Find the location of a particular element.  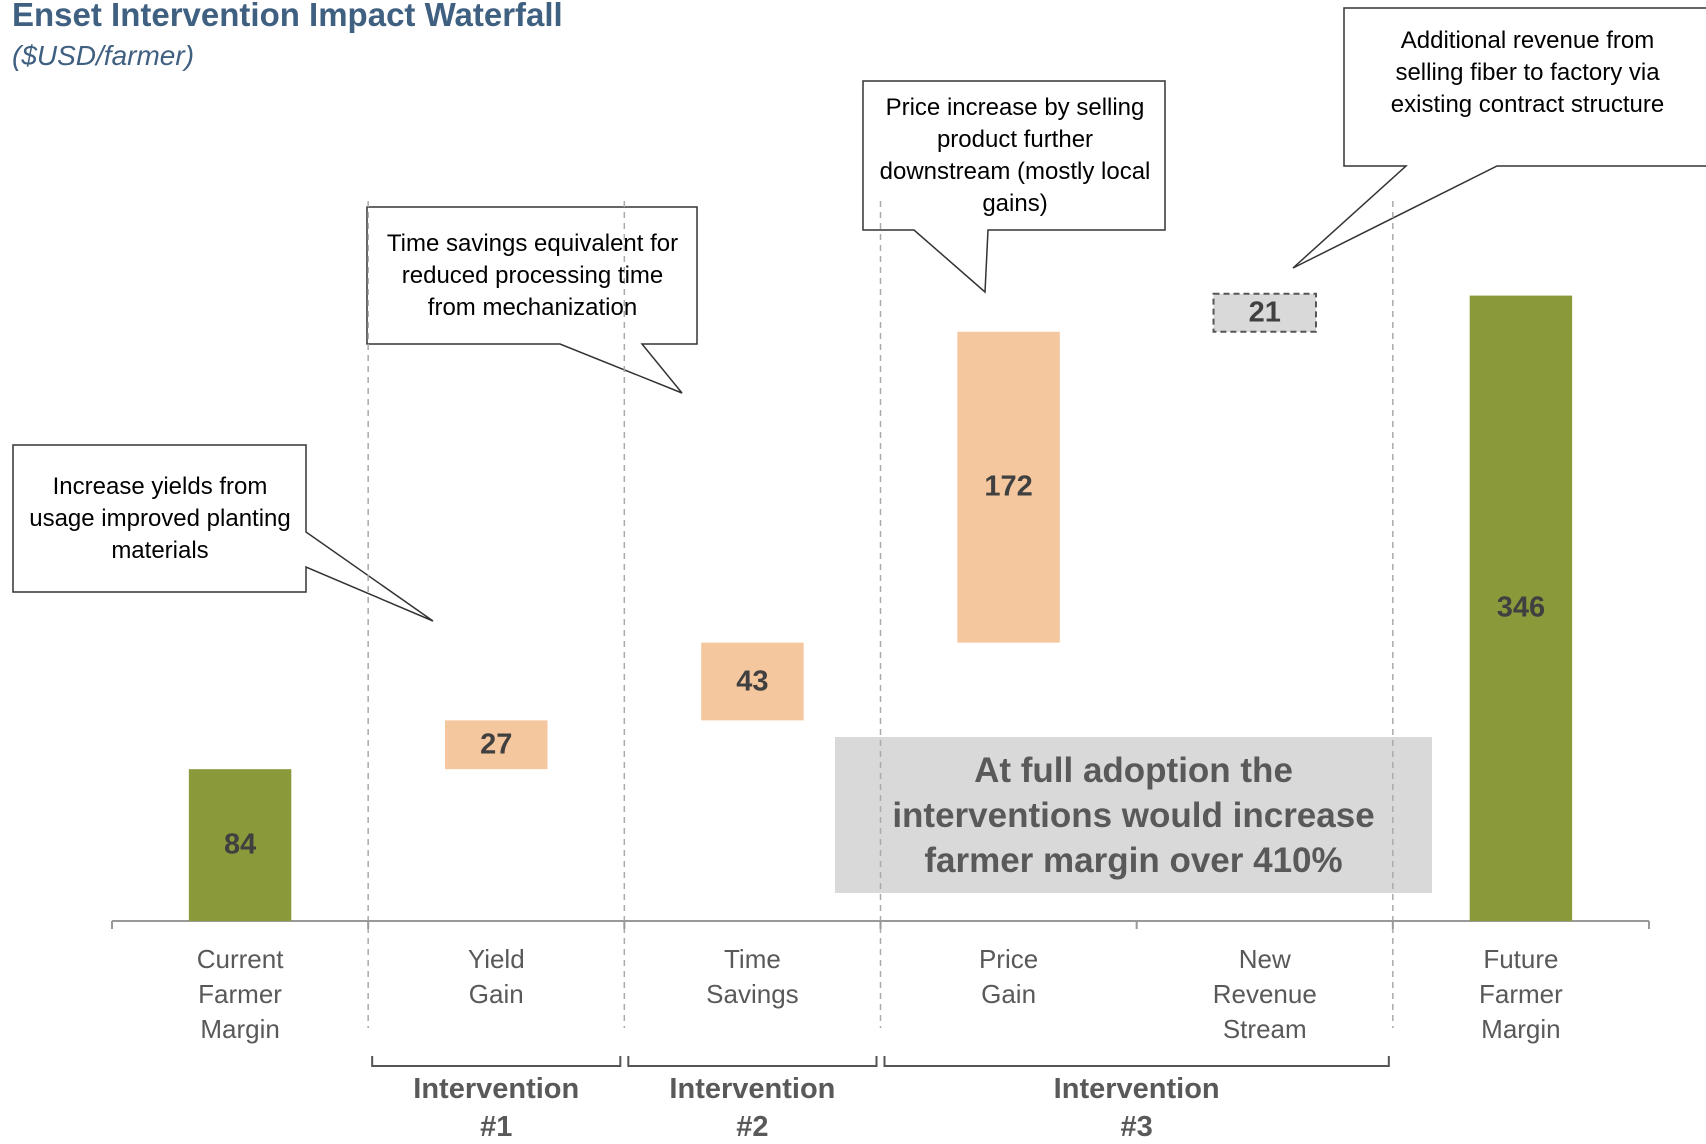

chart-title: Enset Intervention Impact Waterfall is located at coordinates (287, 16).